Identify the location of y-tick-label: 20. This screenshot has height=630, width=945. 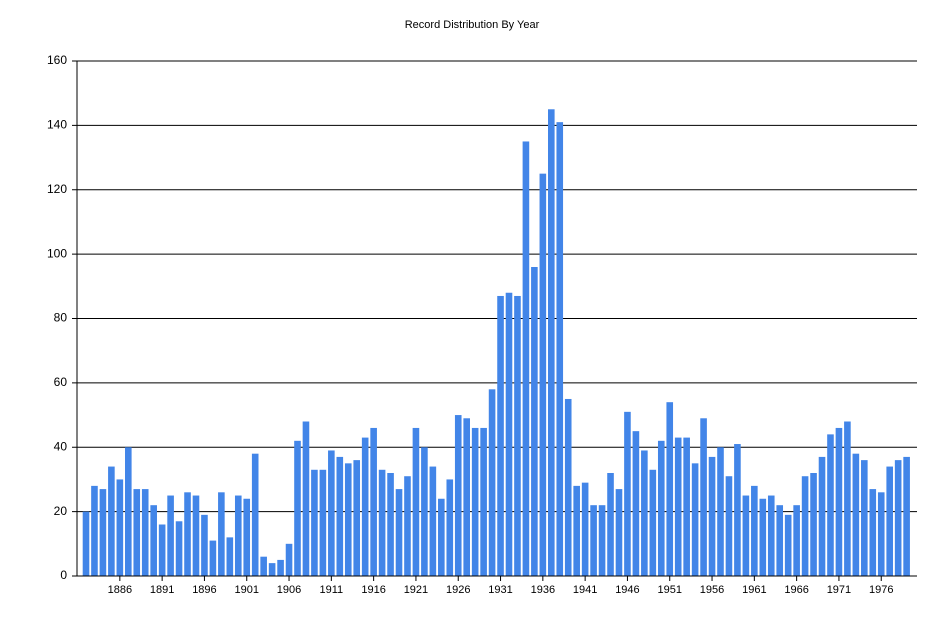
(61, 511).